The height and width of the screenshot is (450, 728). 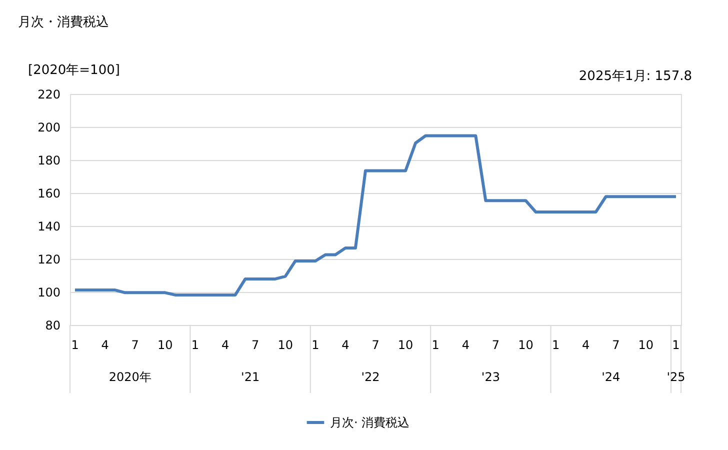 I want to click on y-tick-label: 220, so click(x=49, y=95).